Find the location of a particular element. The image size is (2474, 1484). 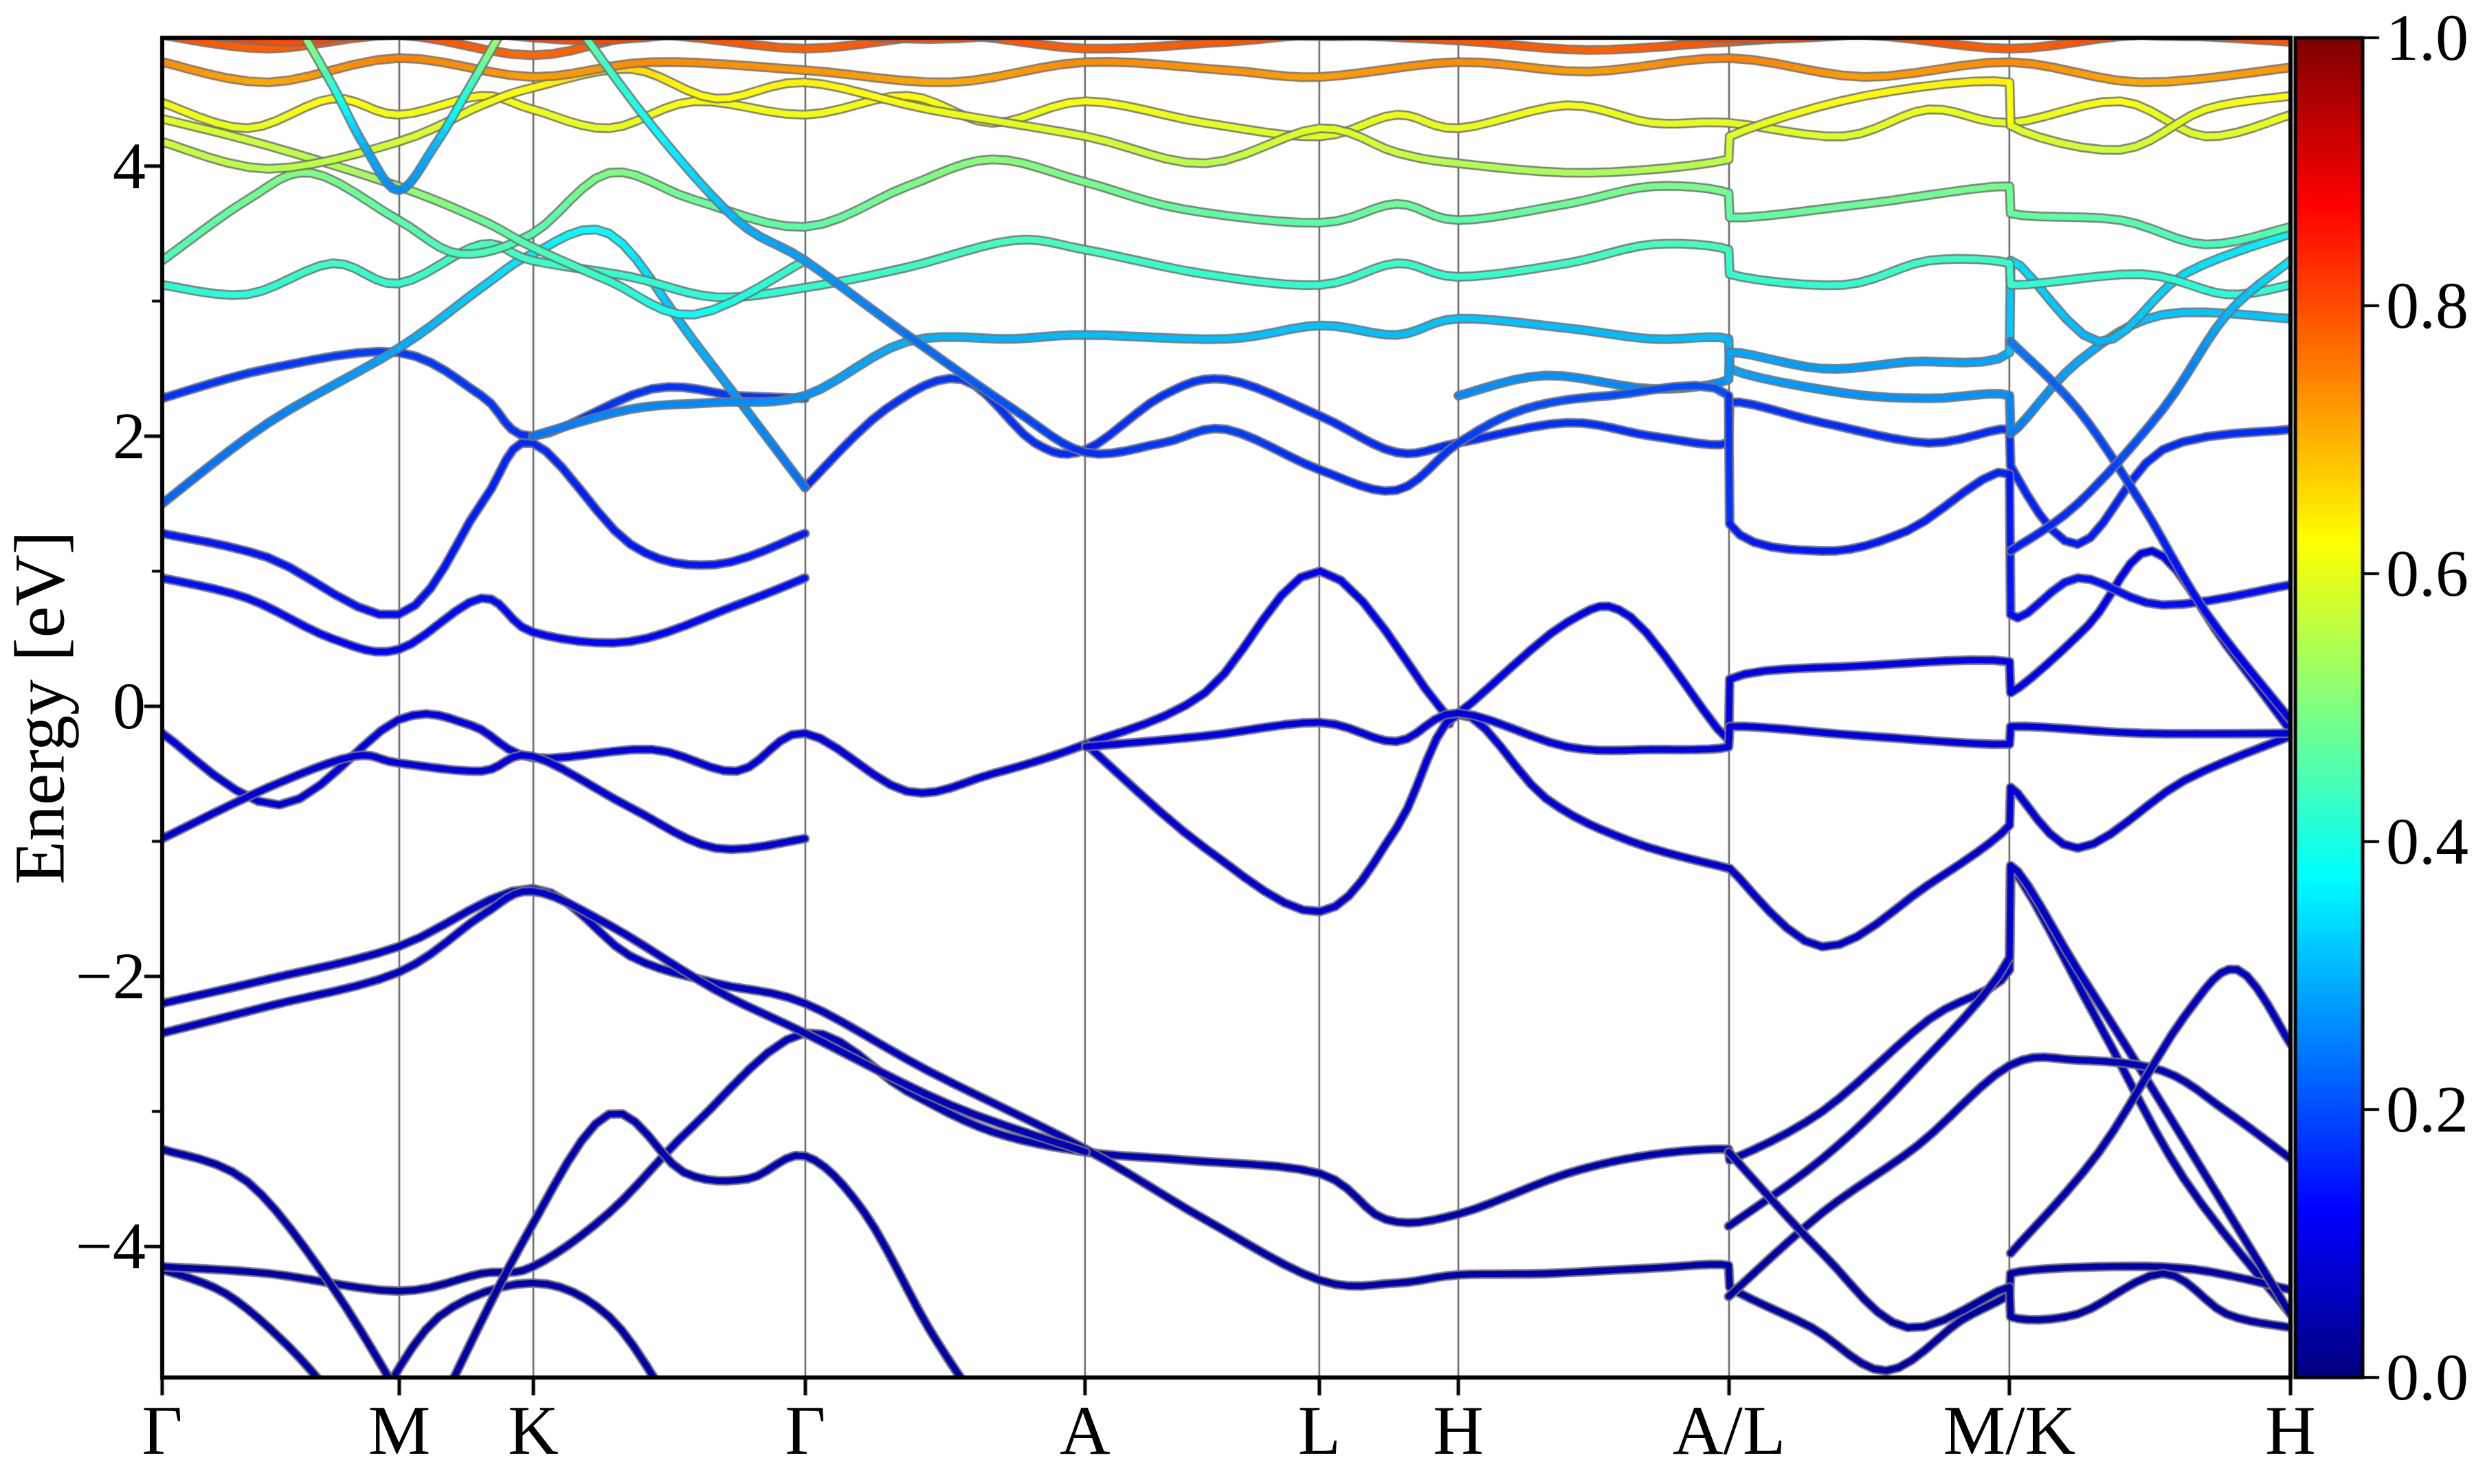

colorbar-tick-label-0.0: 0.0 is located at coordinates (2427, 1377).